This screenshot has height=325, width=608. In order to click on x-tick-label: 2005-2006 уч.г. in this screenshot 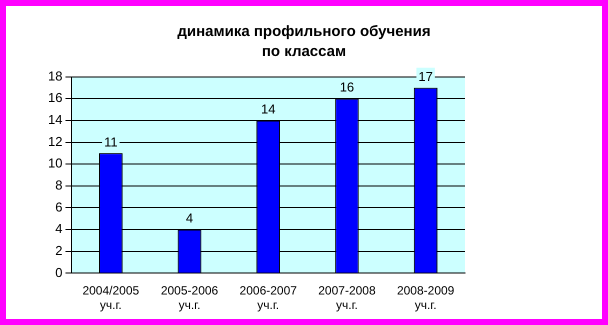, I will do `click(189, 298)`.